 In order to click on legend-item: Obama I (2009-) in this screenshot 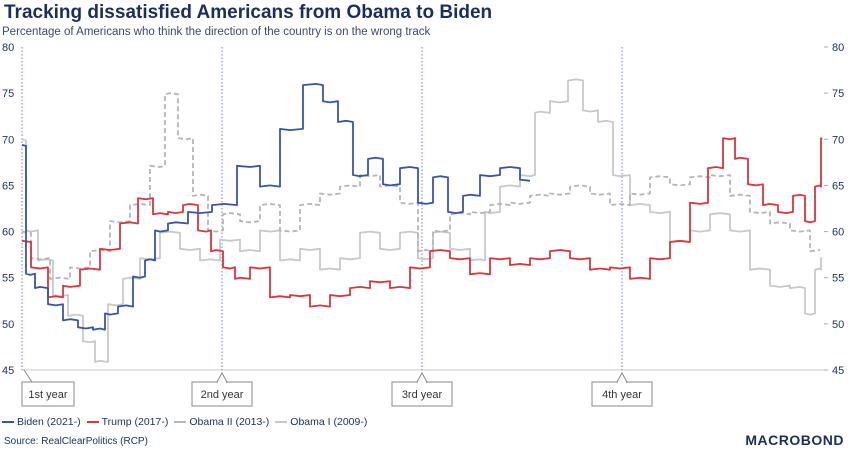, I will do `click(321, 422)`.